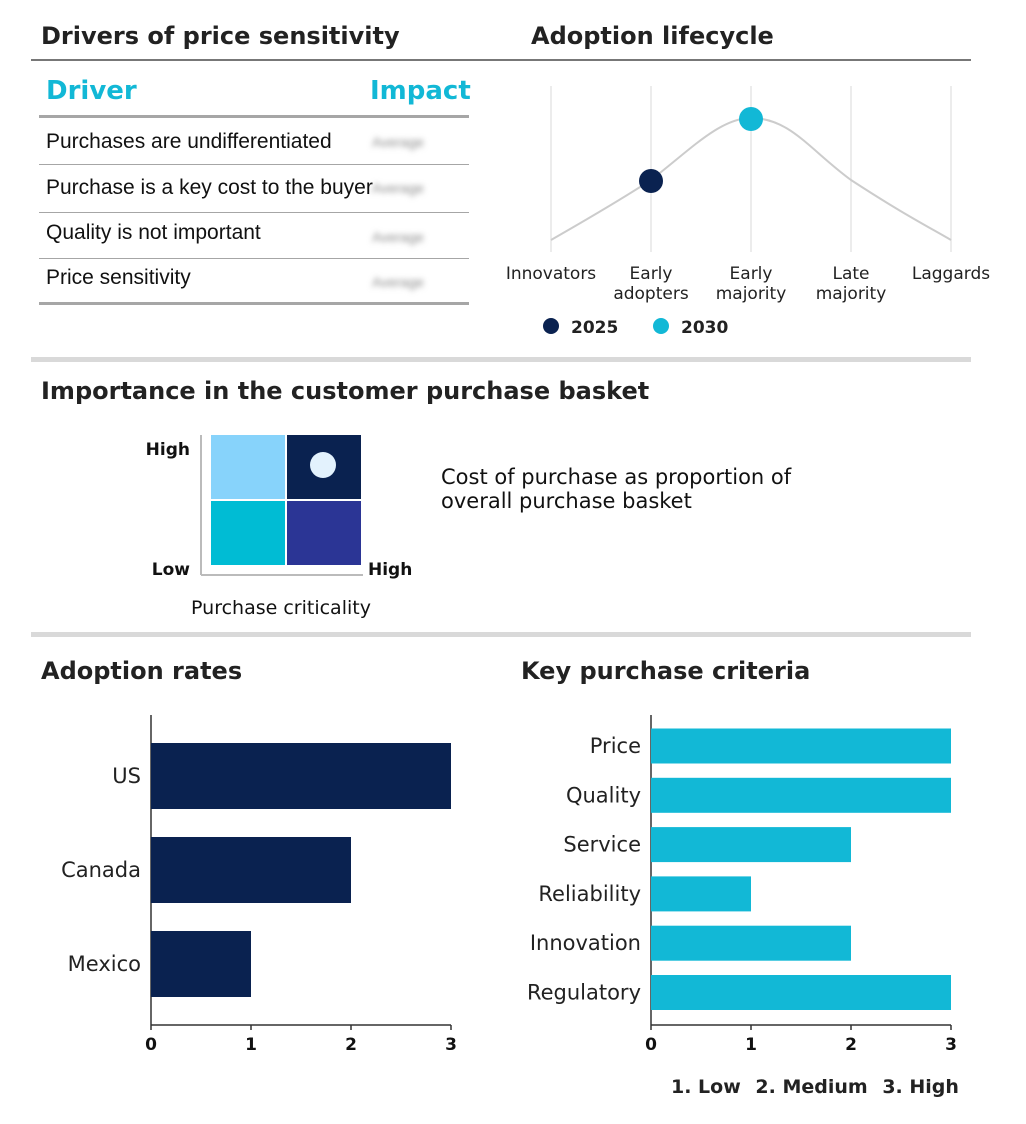  Describe the element at coordinates (602, 845) in the screenshot. I see `category-label: Service` at that location.